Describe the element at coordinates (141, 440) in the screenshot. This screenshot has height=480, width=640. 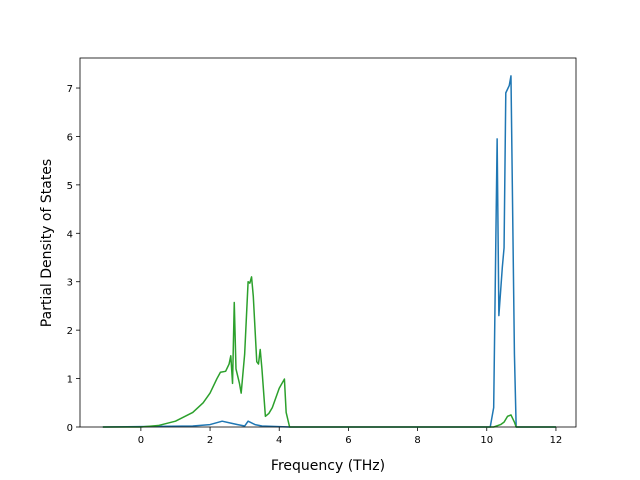
I see `x-tick-label: 0` at that location.